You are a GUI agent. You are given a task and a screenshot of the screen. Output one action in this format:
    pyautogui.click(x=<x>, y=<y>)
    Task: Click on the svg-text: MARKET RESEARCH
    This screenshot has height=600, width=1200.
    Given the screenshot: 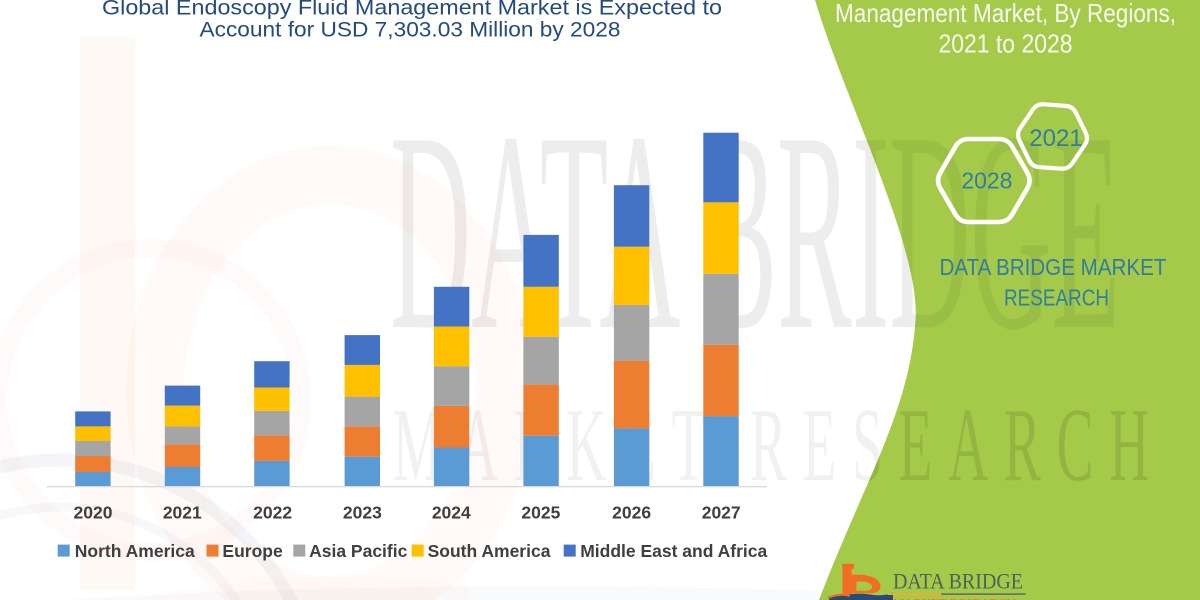 What is the action you would take?
    pyautogui.click(x=954, y=598)
    